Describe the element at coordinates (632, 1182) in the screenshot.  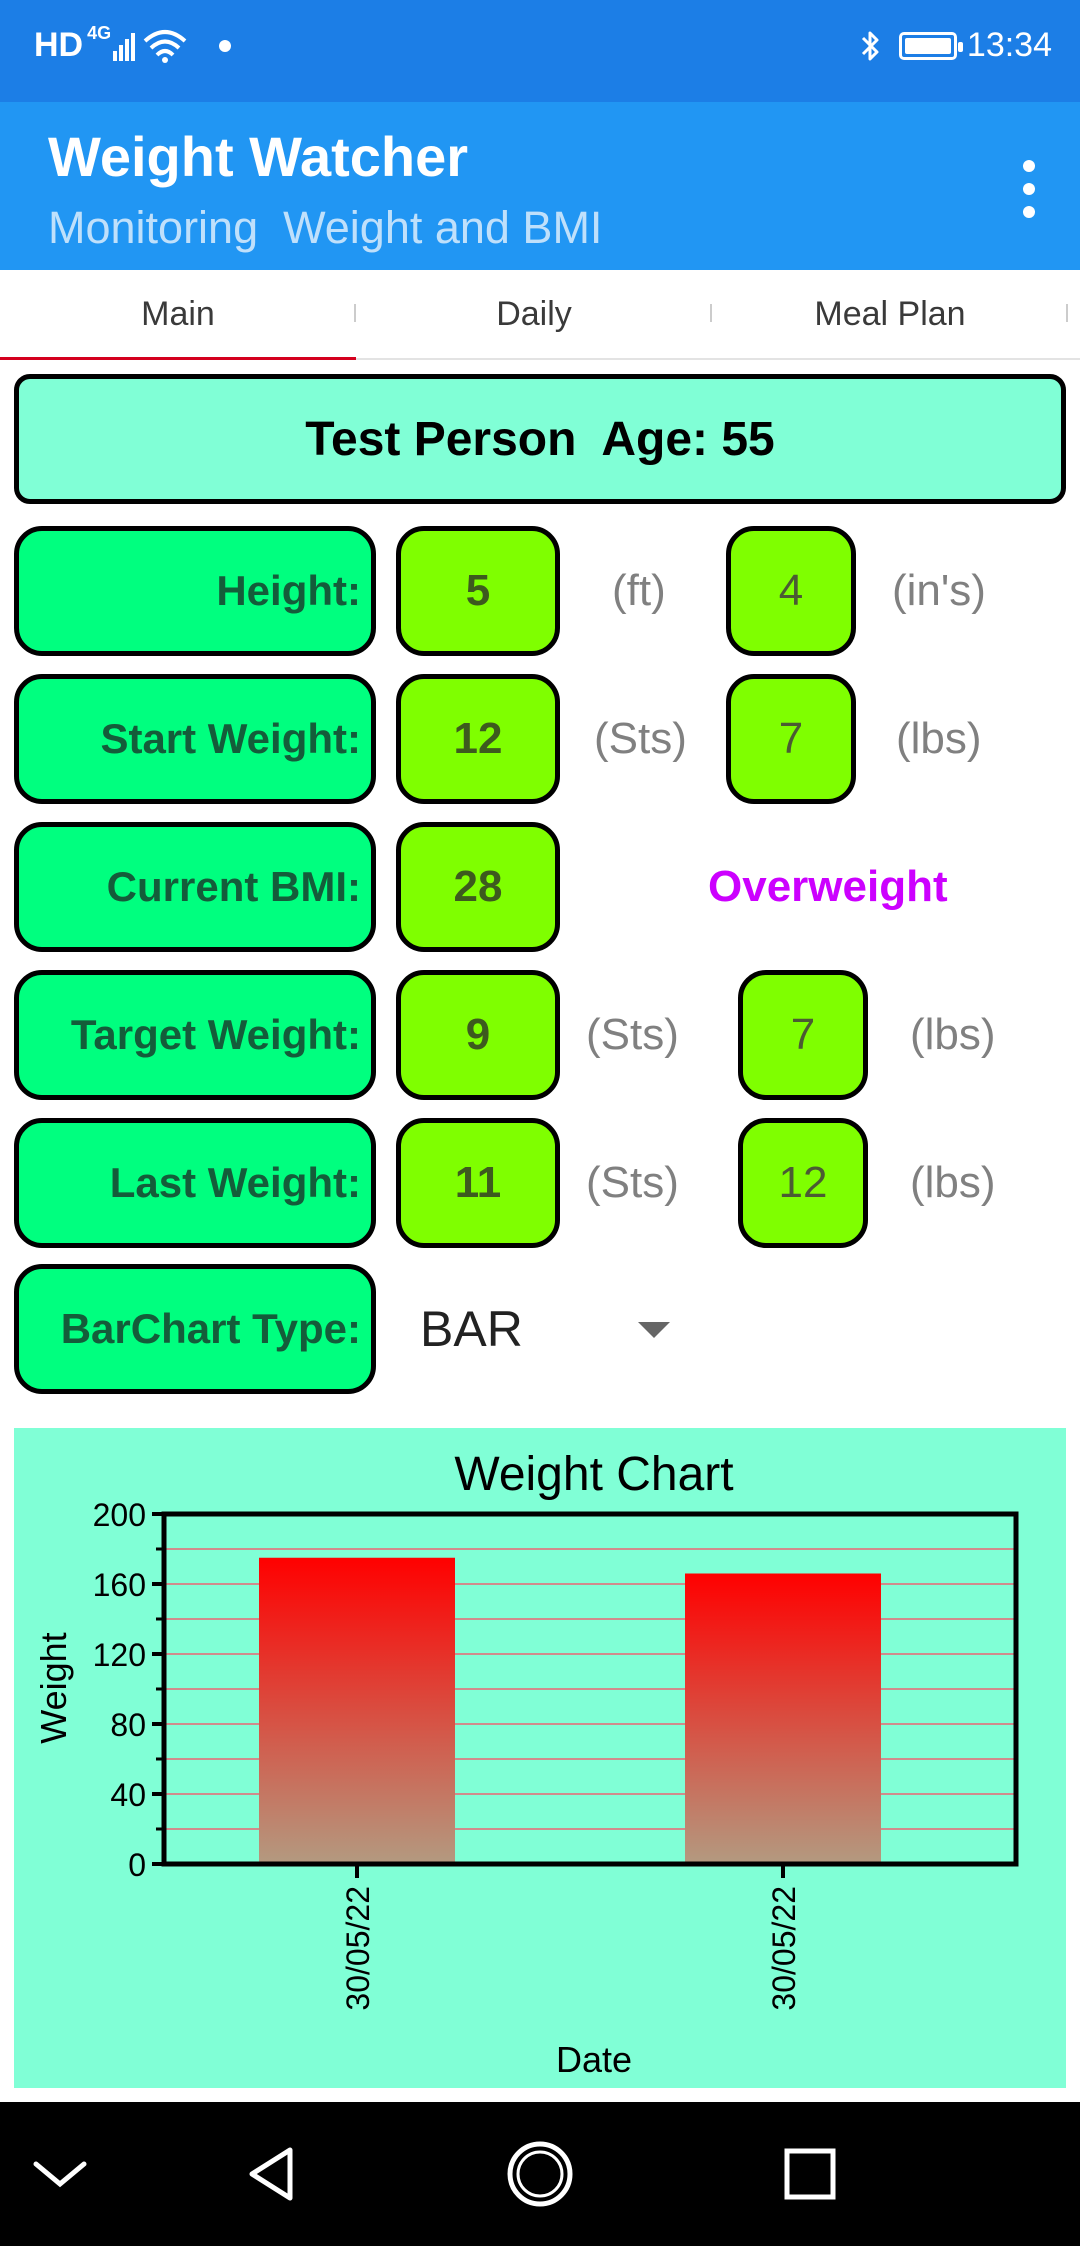
I see `last-weight-stones-unit: (Sts)` at that location.